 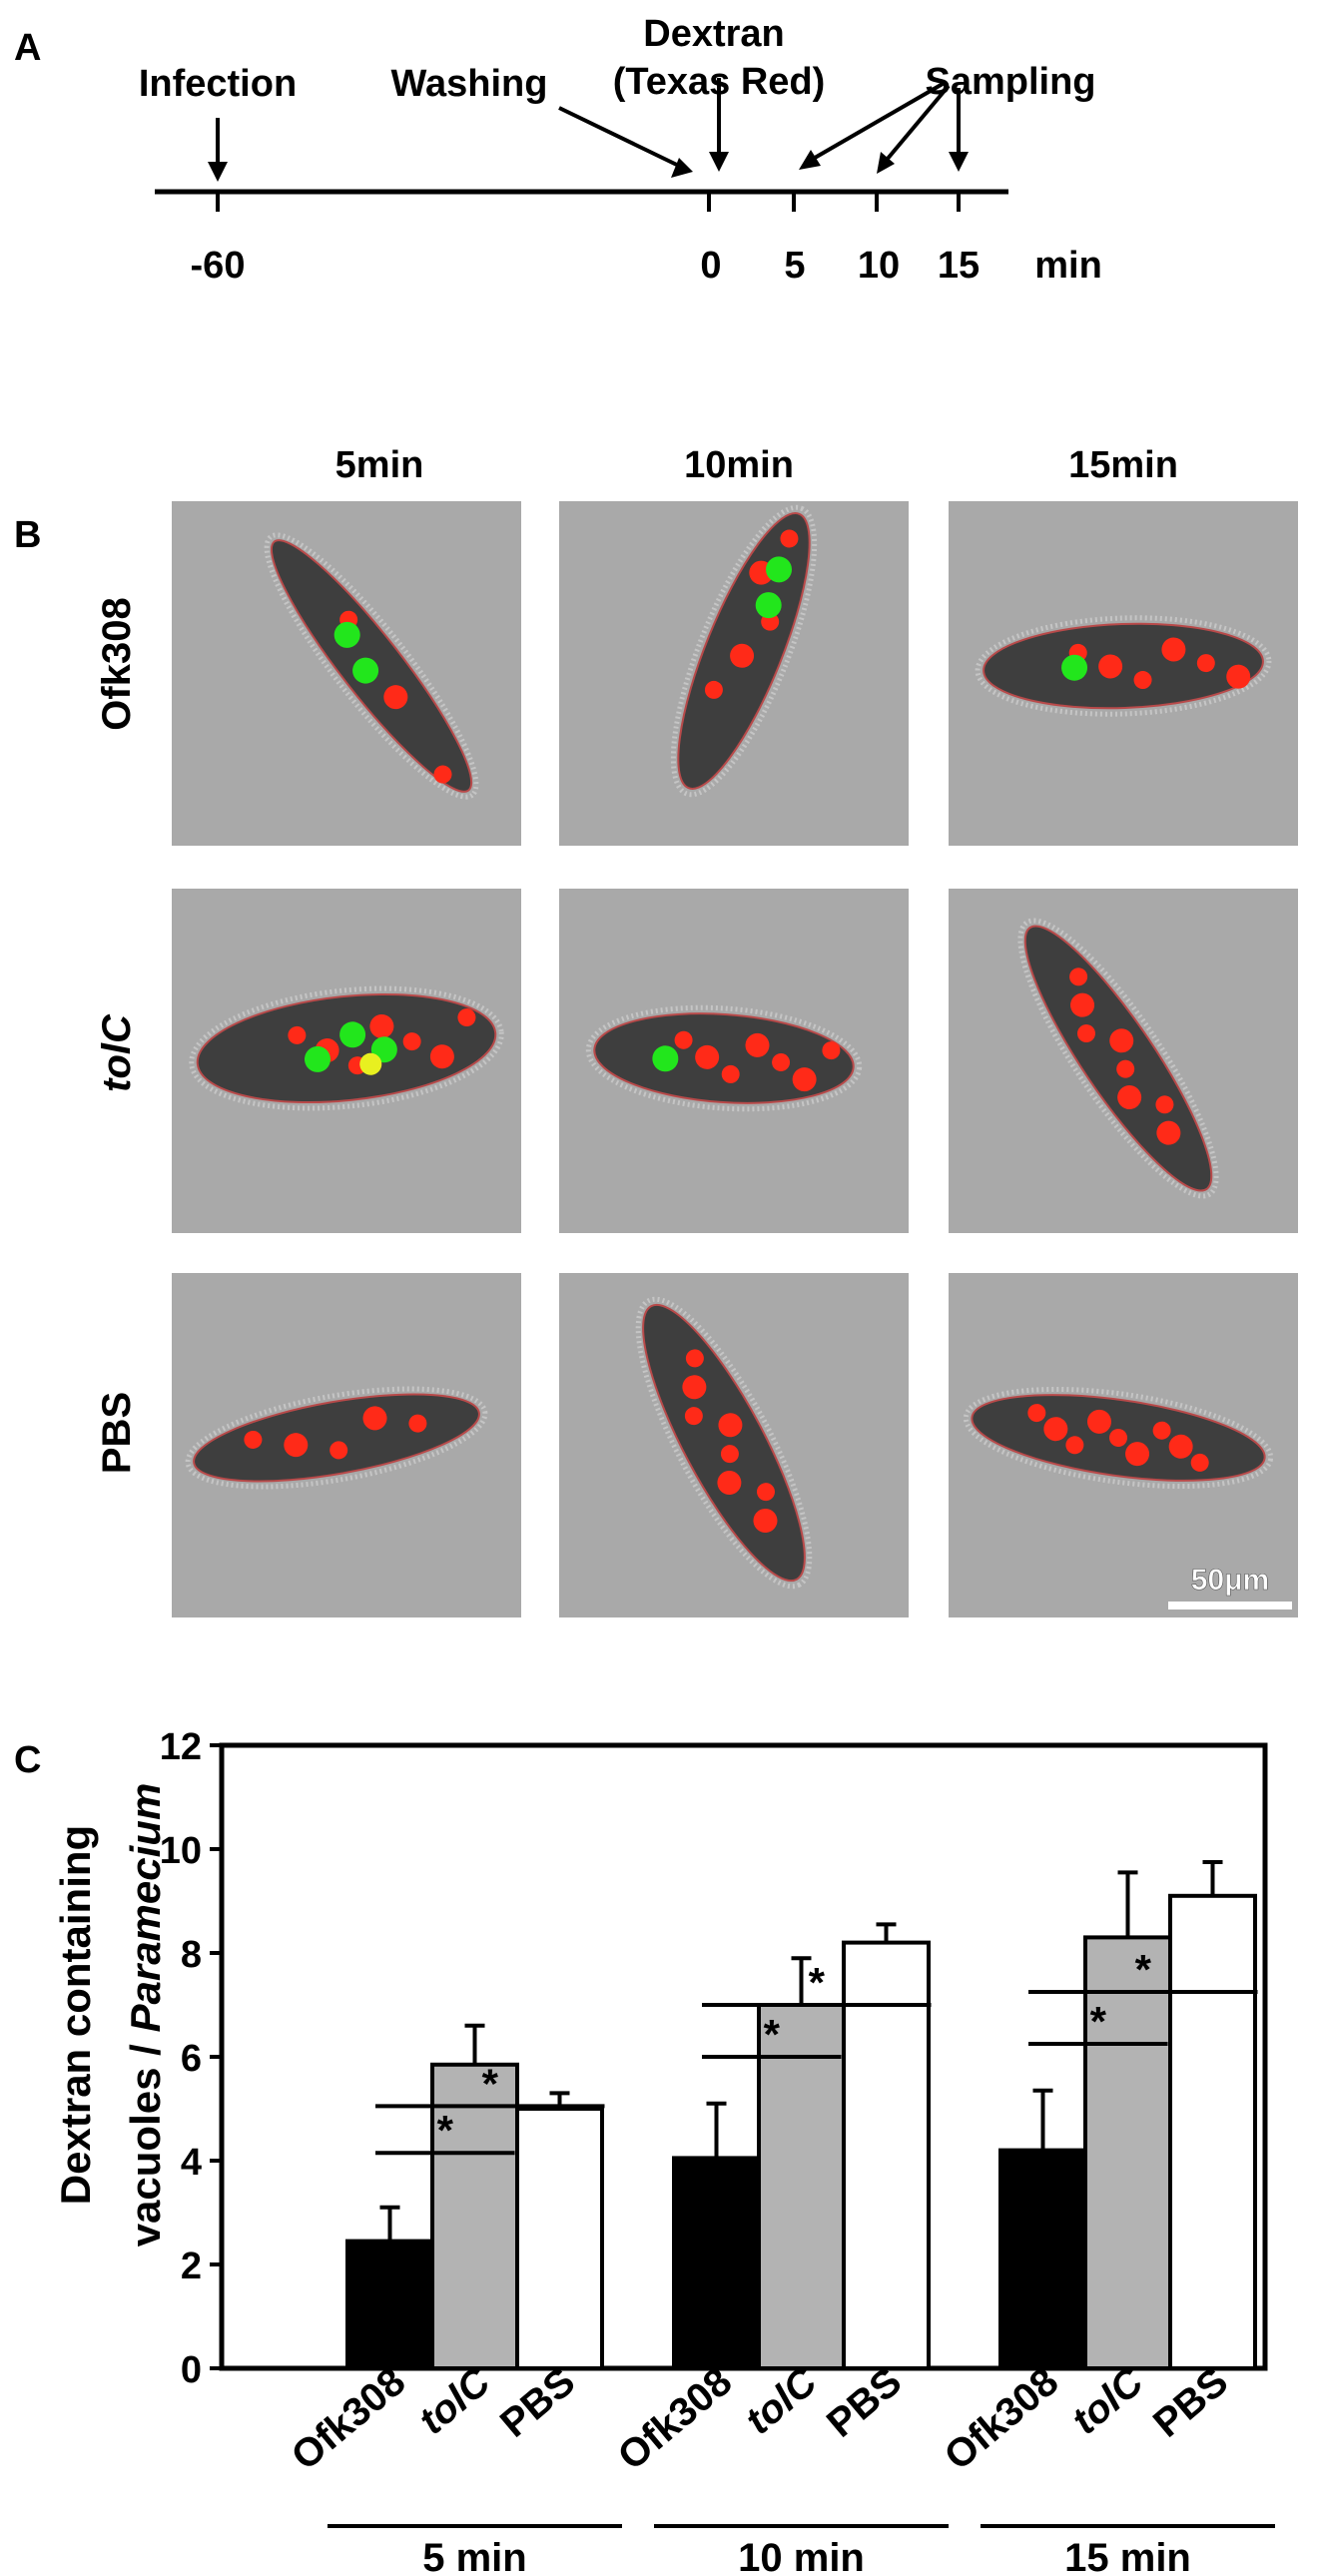 What do you see at coordinates (191, 1955) in the screenshot?
I see `y-tick-label: 8` at bounding box center [191, 1955].